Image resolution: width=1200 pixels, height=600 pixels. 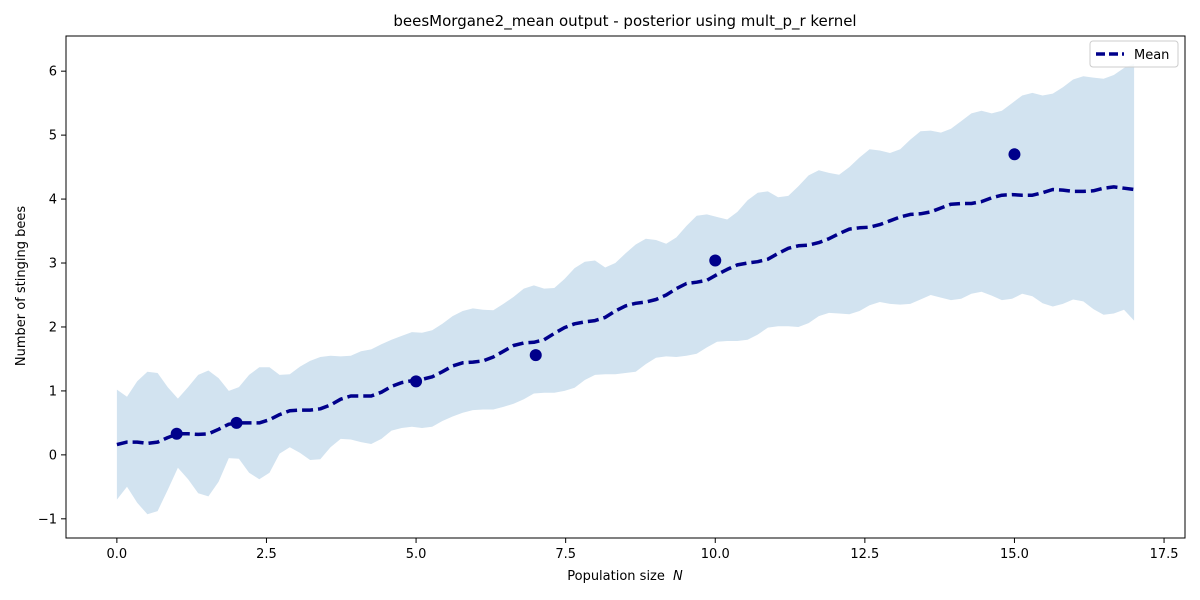 I want to click on y-tick-label: 2, so click(x=53, y=327).